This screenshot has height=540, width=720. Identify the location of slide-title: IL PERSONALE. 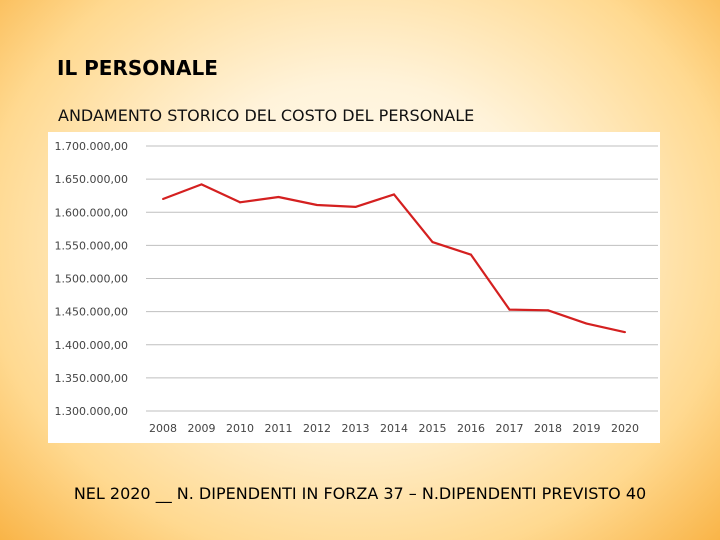
(137, 68).